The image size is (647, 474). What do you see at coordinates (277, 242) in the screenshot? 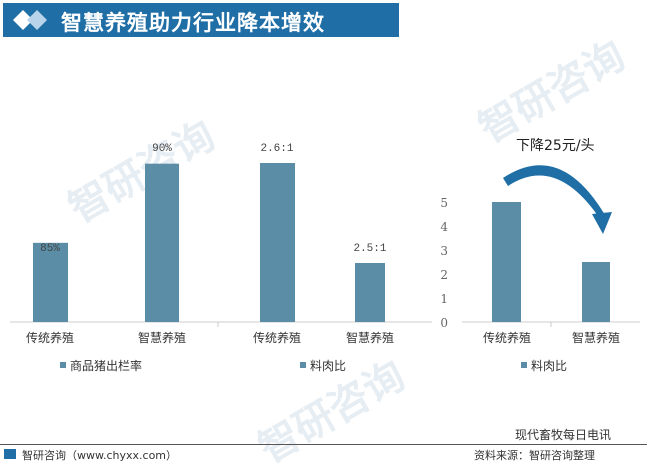
I see `bar-traditional-ratio` at bounding box center [277, 242].